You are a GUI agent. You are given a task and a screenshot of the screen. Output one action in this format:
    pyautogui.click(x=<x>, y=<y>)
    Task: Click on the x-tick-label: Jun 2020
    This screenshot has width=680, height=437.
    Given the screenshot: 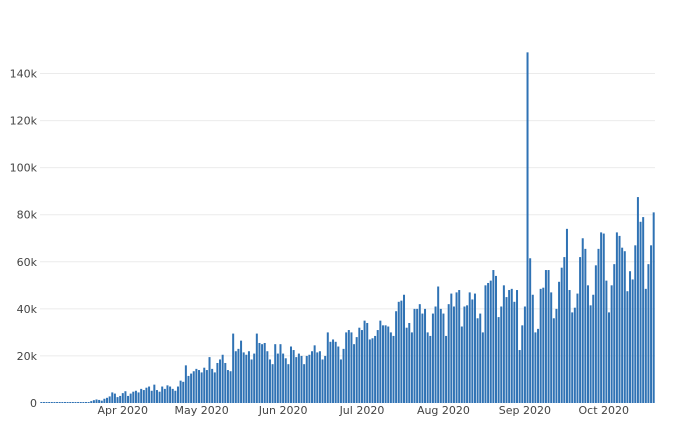 What is the action you would take?
    pyautogui.click(x=283, y=410)
    